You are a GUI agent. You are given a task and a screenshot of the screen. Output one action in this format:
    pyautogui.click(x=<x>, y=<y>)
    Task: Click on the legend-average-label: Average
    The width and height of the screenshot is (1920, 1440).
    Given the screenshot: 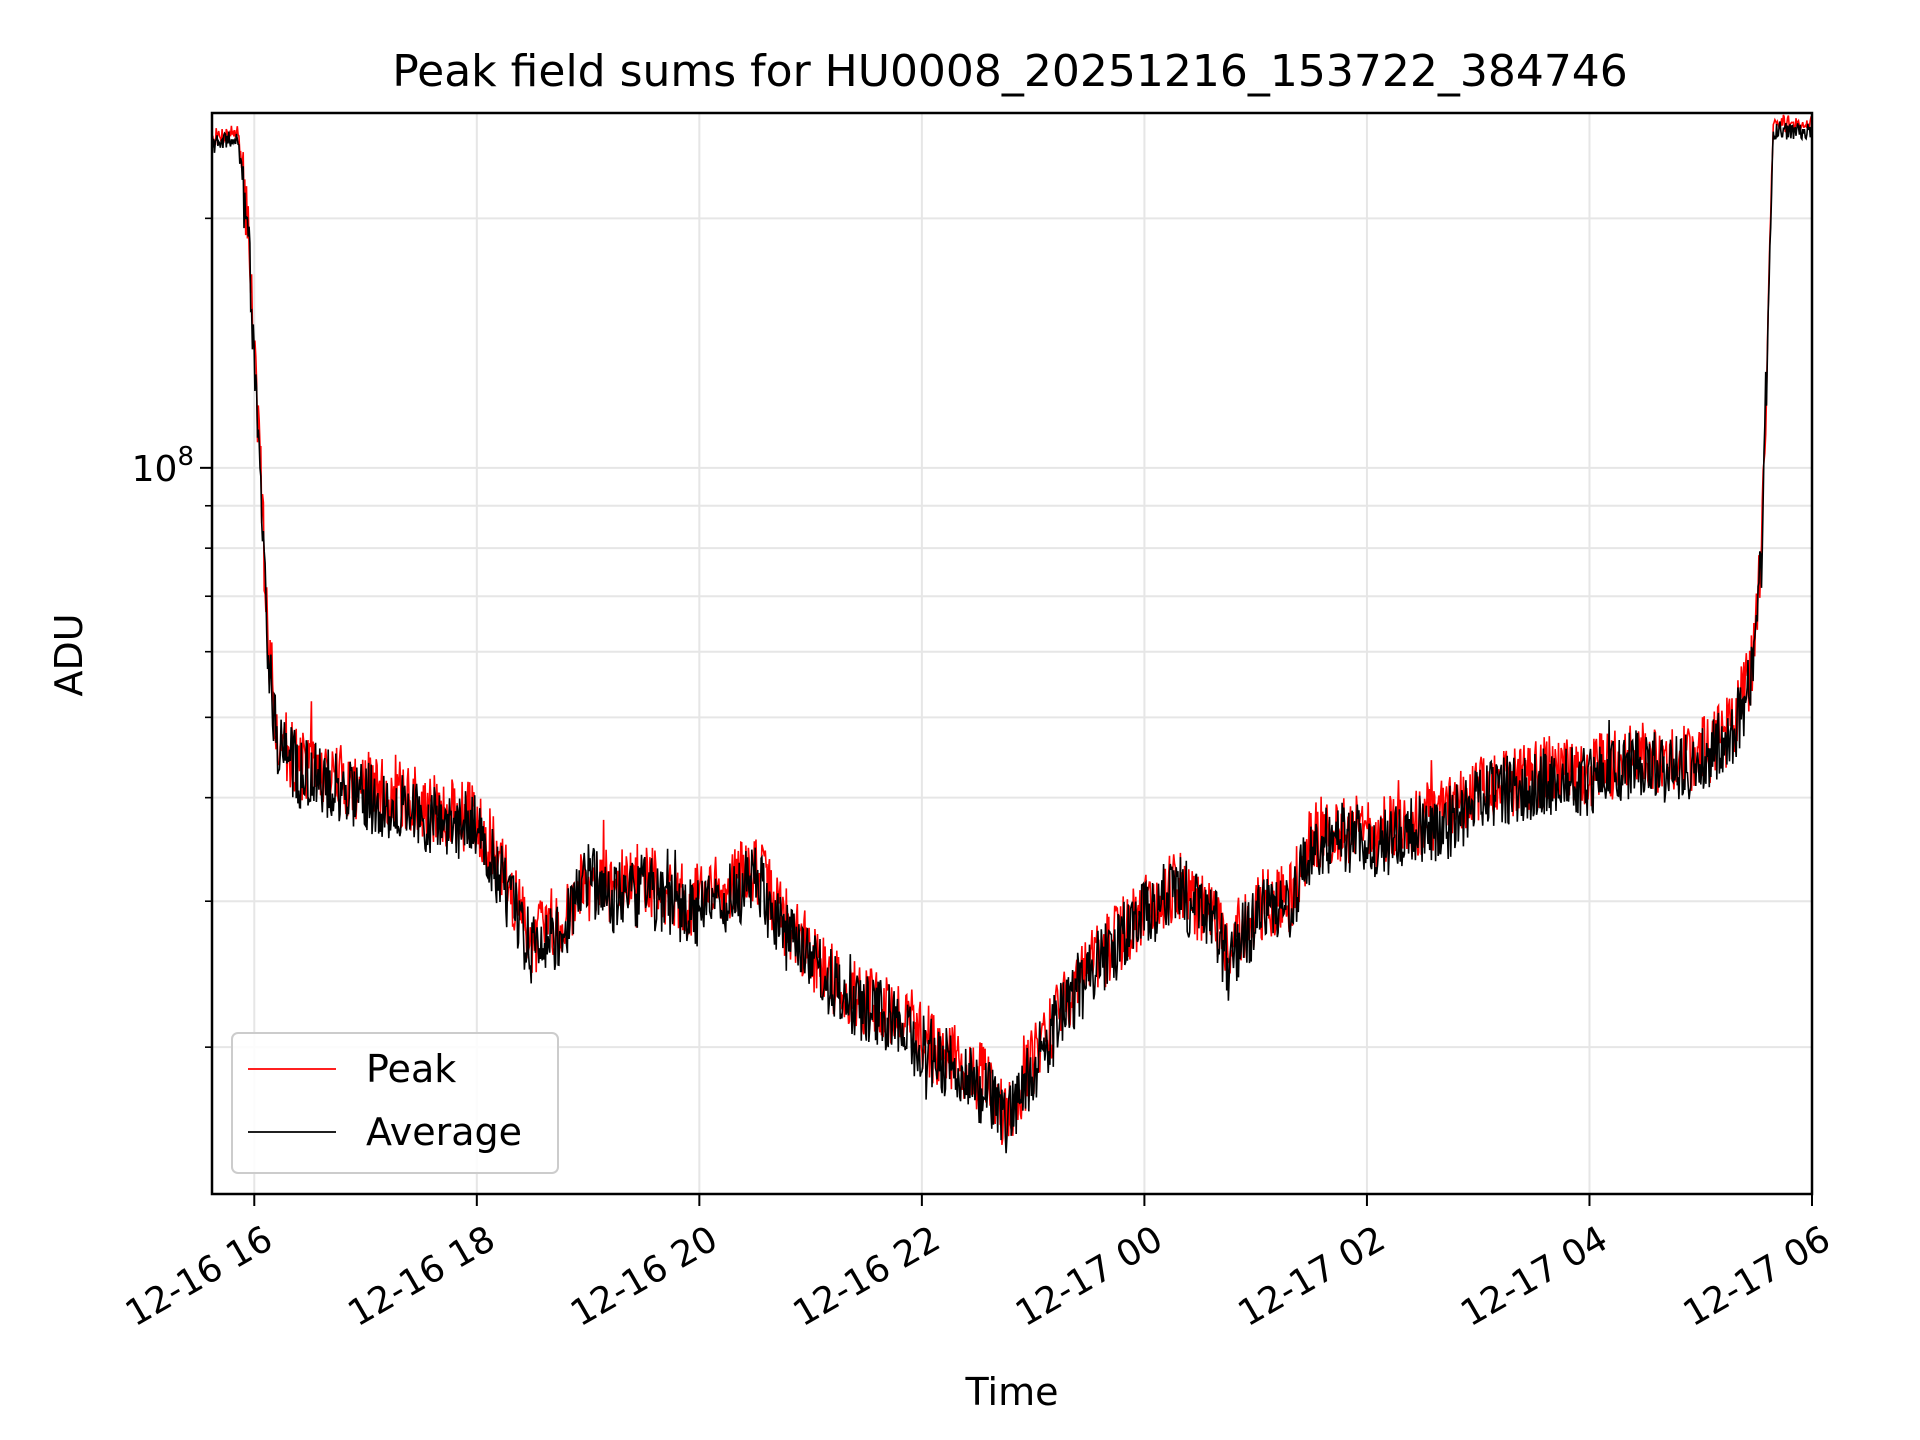 What is the action you would take?
    pyautogui.click(x=444, y=1132)
    